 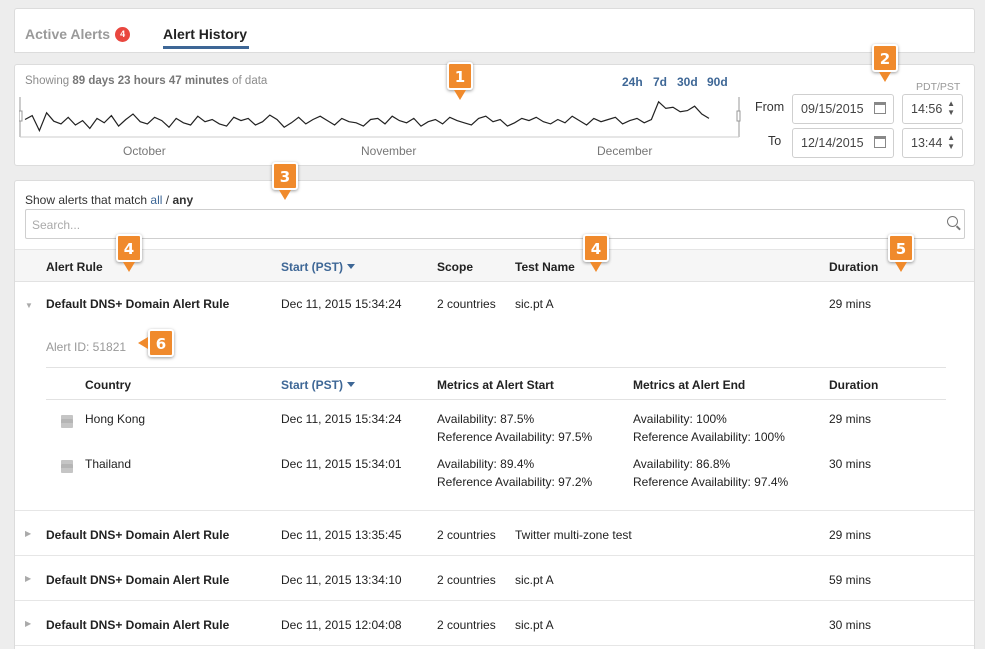 What do you see at coordinates (495, 385) in the screenshot?
I see `detail-header-metrics-start: Metrics at Alert Start` at bounding box center [495, 385].